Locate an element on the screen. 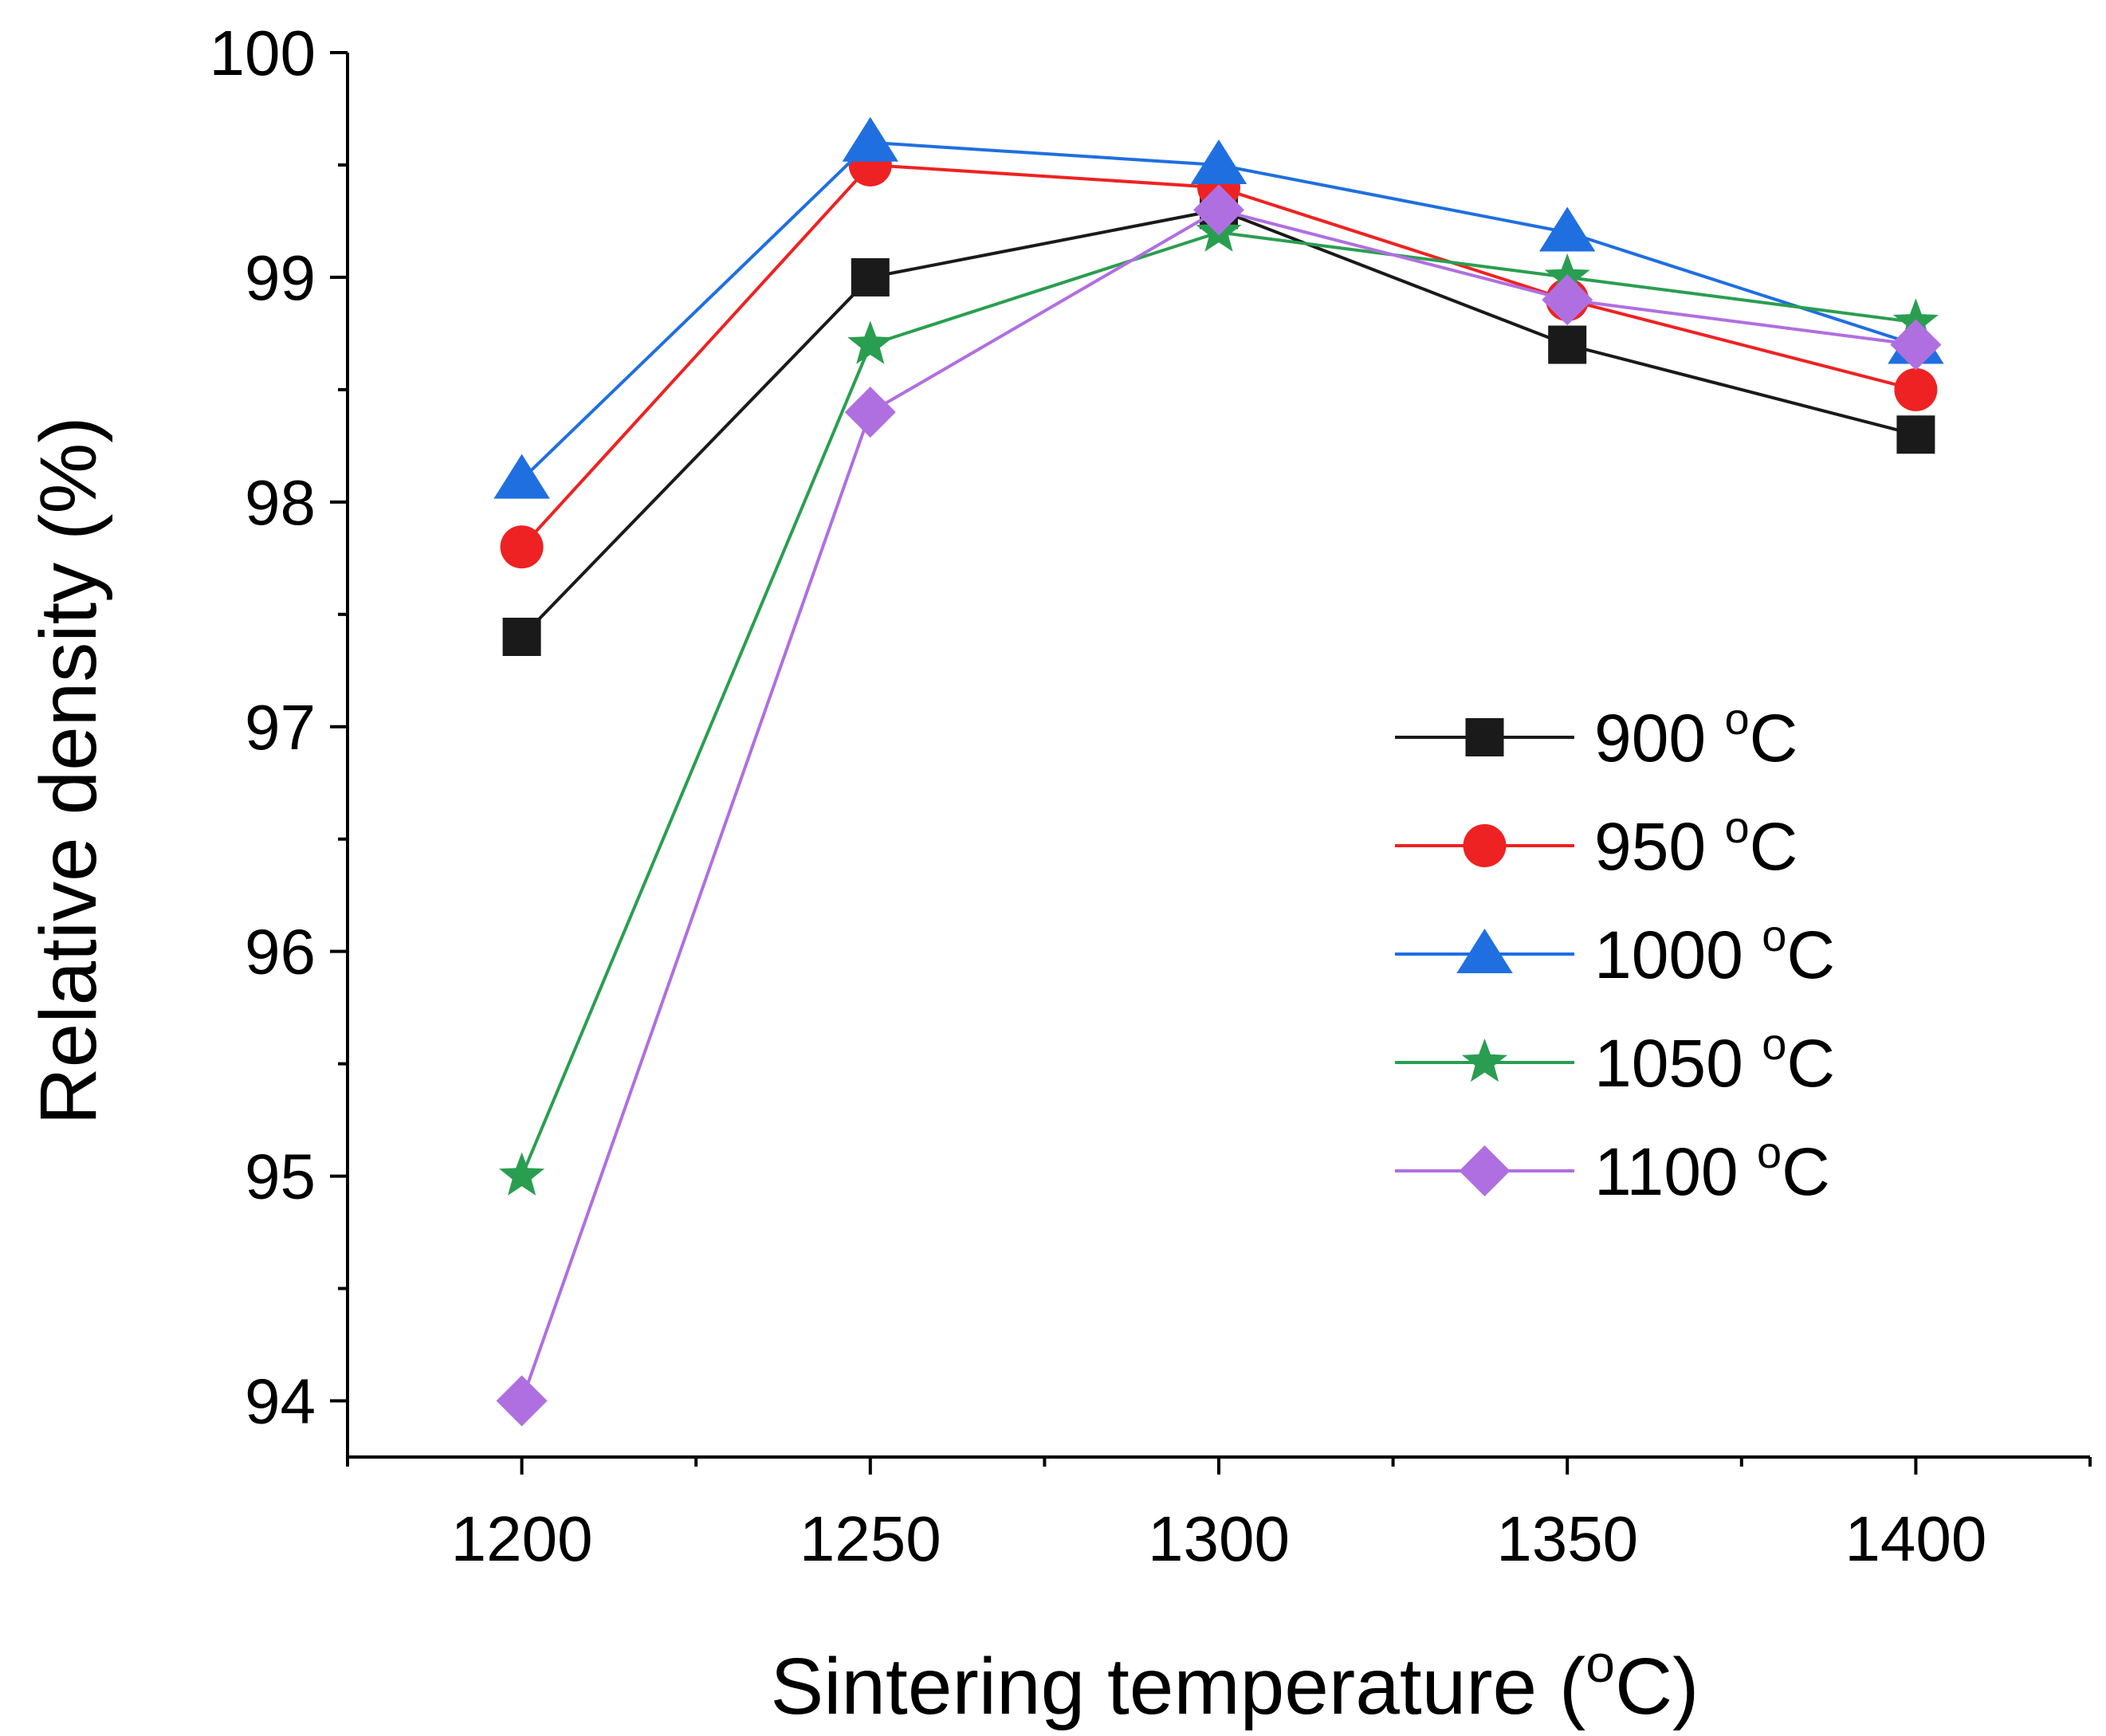 This screenshot has height=1736, width=2106. x-tick-label: 1250 is located at coordinates (870, 1539).